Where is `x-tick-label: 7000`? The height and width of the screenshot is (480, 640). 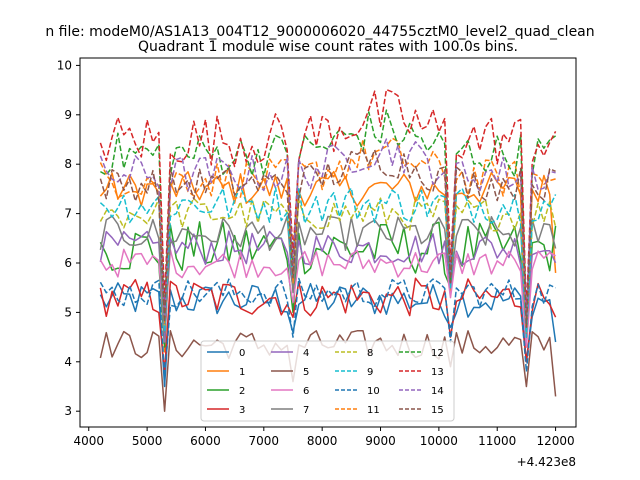
x-tick-label: 7000 is located at coordinates (264, 441).